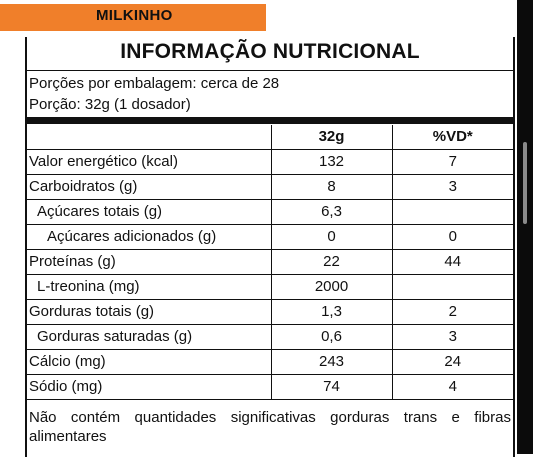 This screenshot has height=457, width=533. Describe the element at coordinates (331, 312) in the screenshot. I see `nutrient-amount: 1,3` at that location.